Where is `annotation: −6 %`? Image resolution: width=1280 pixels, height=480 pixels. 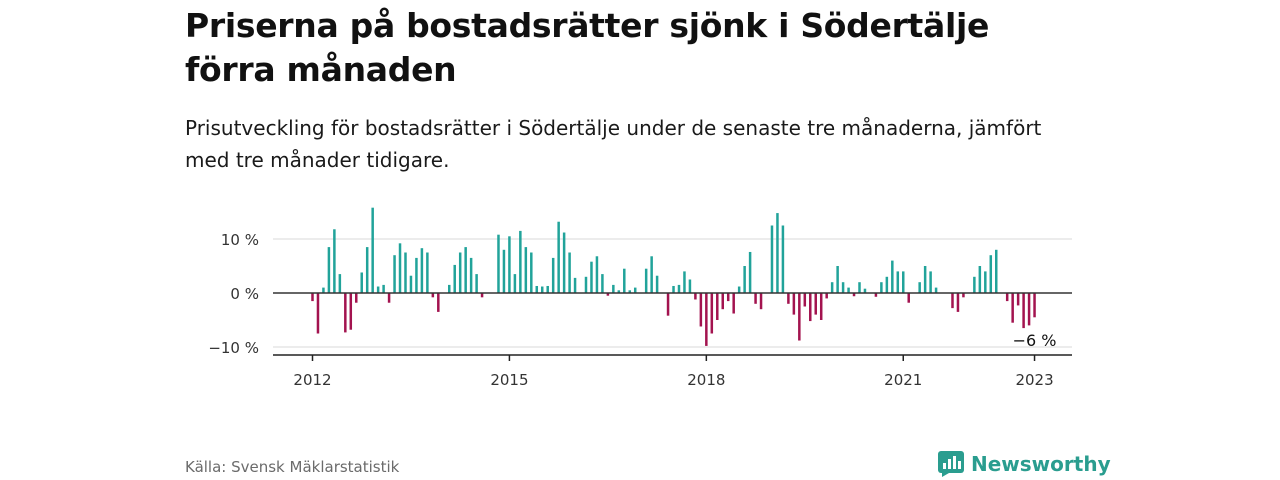 annotation: −6 % is located at coordinates (1035, 340).